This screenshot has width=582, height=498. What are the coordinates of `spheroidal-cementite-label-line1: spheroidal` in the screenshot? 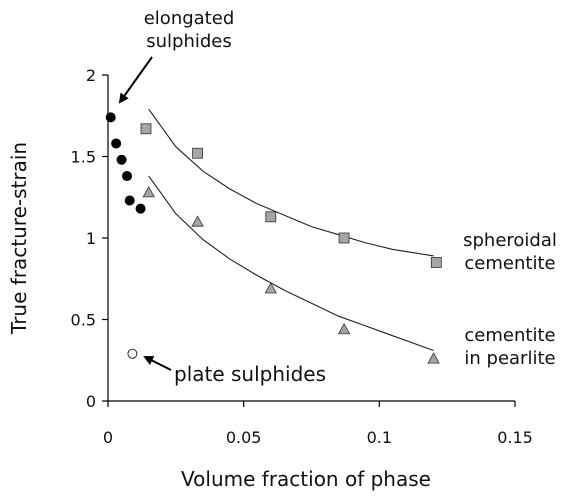 It's located at (510, 240).